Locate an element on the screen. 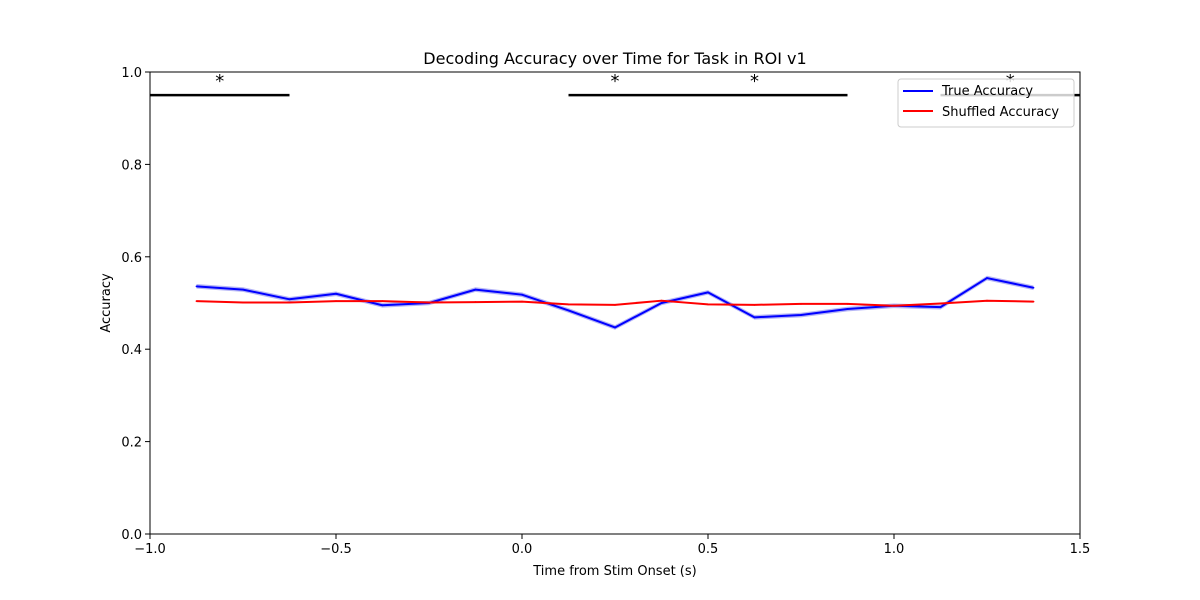 This screenshot has height=600, width=1200. legend-frame is located at coordinates (986, 103).